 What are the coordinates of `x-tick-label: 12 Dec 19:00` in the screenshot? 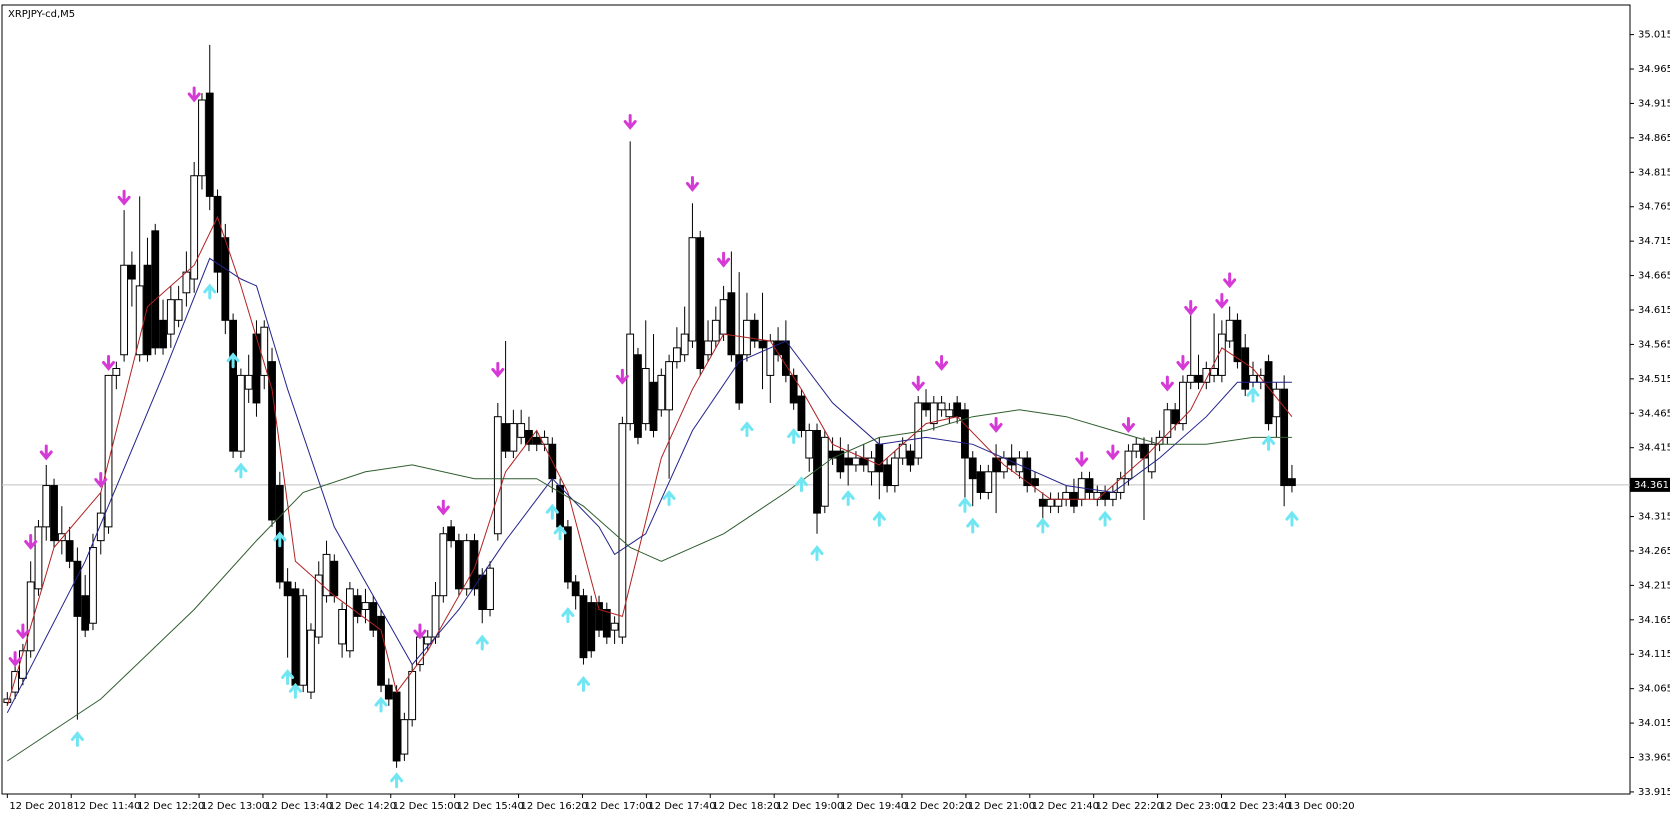 It's located at (809, 806).